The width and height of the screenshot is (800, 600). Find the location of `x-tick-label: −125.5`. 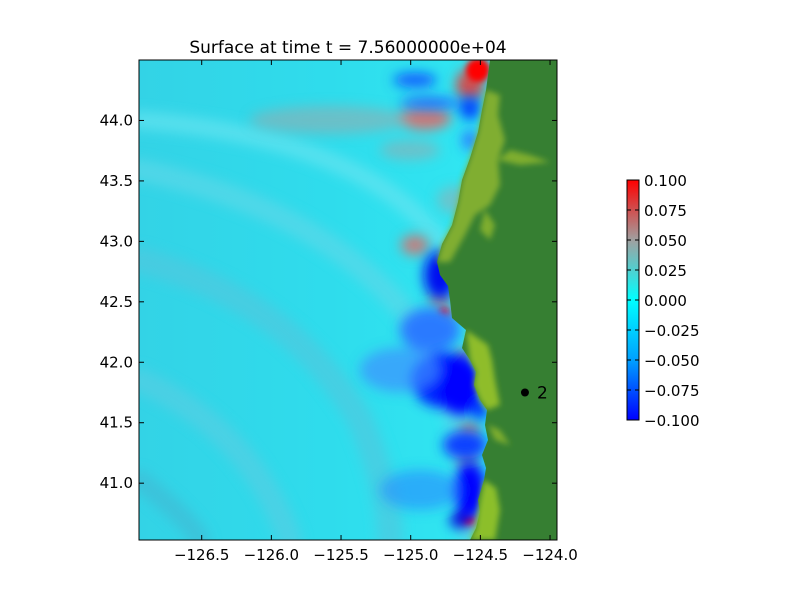

x-tick-label: −125.5 is located at coordinates (341, 555).